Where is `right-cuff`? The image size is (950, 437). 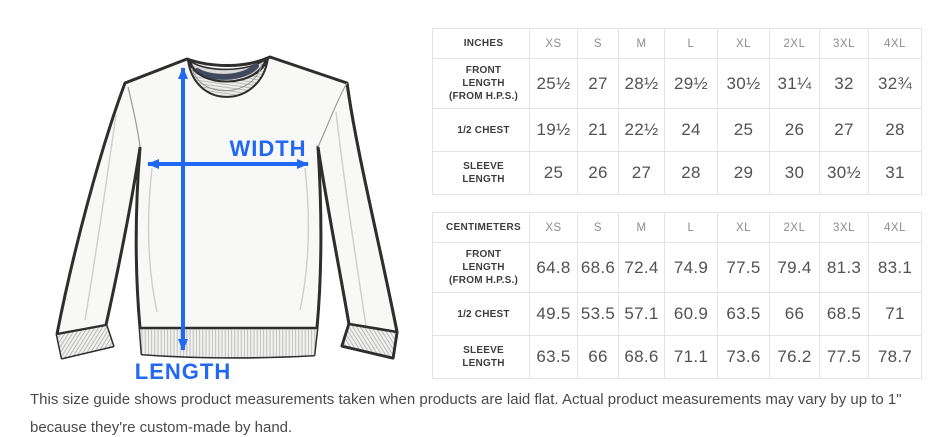 right-cuff is located at coordinates (369, 341).